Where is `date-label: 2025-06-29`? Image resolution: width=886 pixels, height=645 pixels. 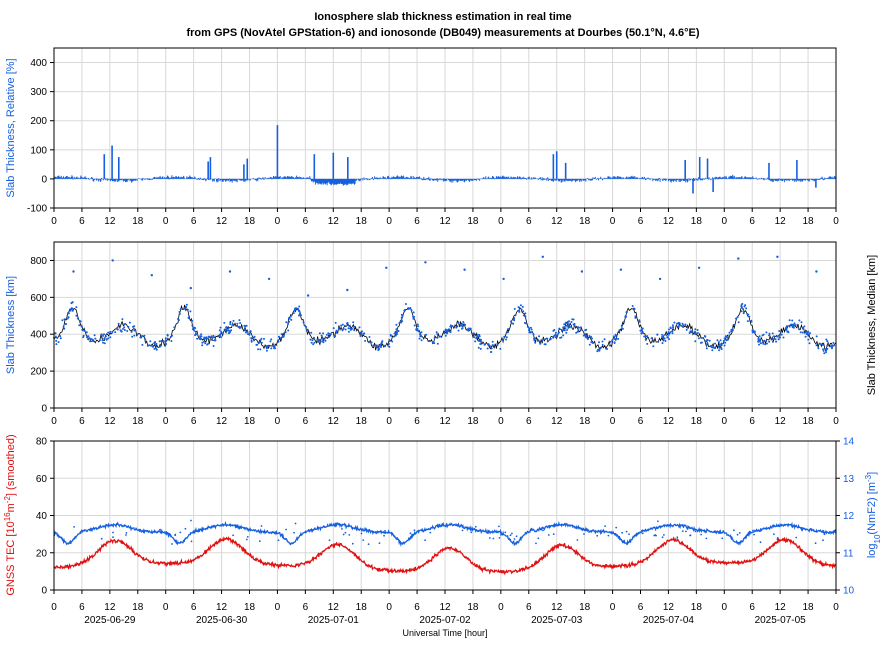 date-label: 2025-06-29 is located at coordinates (110, 620).